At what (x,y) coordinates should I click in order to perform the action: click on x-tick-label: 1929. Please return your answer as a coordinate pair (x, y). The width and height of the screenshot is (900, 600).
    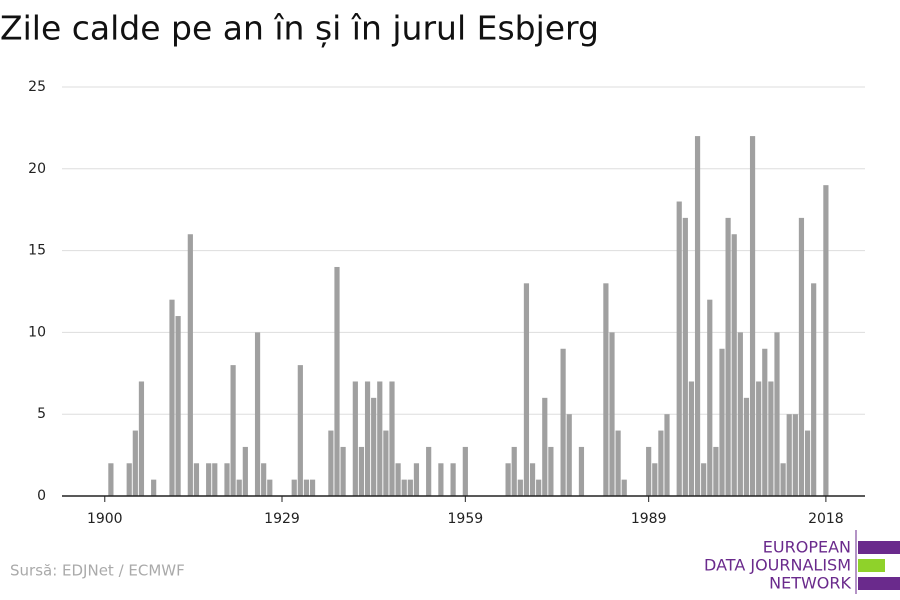
    Looking at the image, I should click on (282, 519).